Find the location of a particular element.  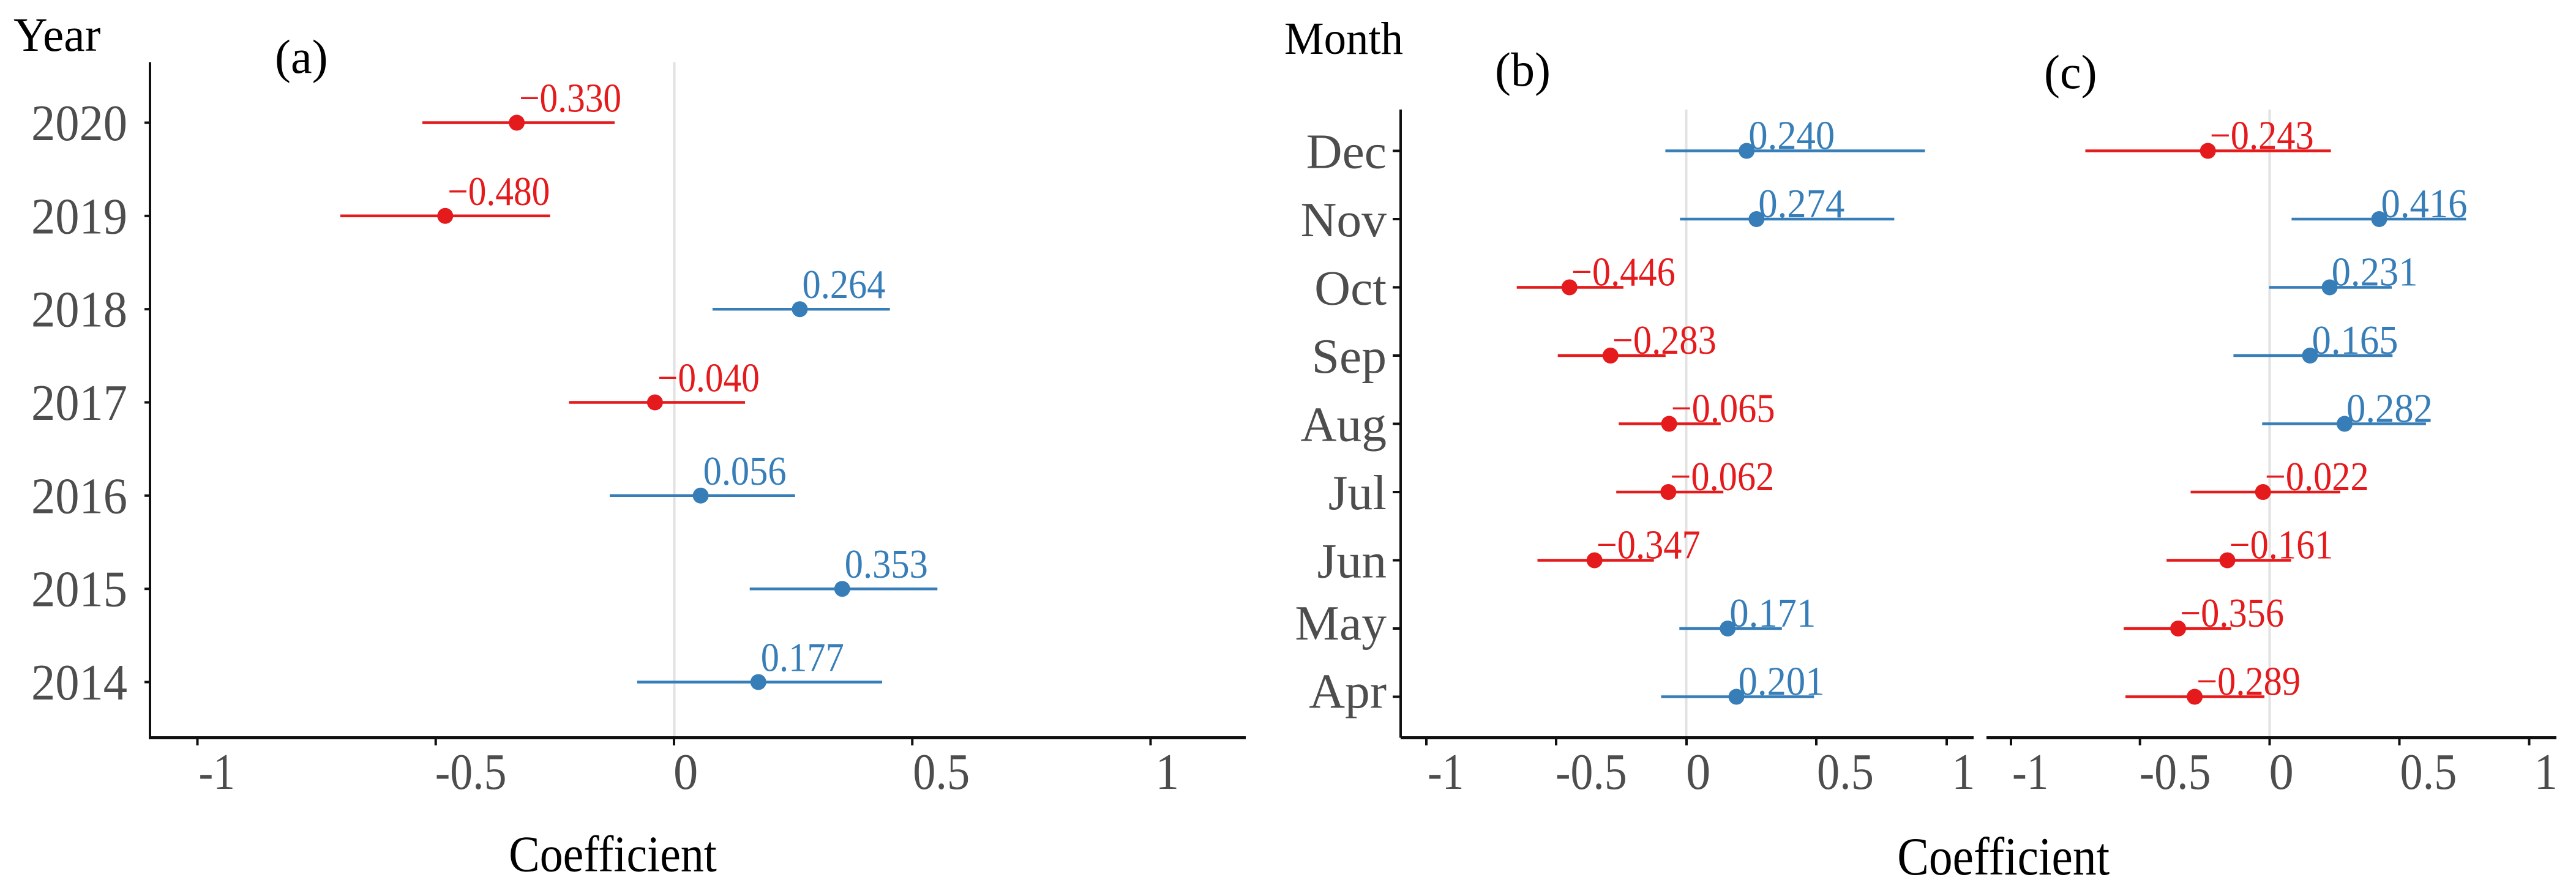

svg-text: 0.353 is located at coordinates (887, 564).